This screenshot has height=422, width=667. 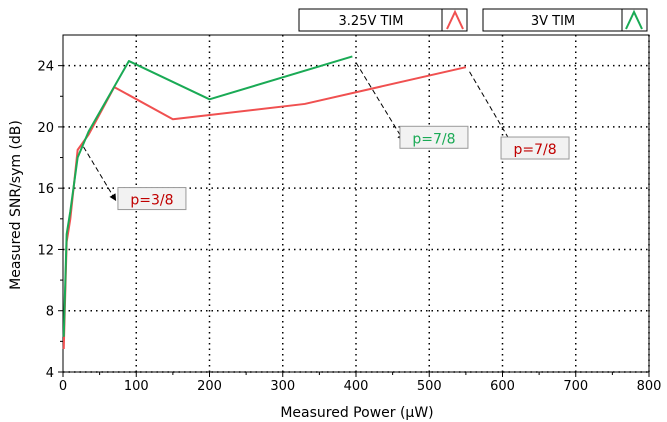 I want to click on legend-entry-3v-tim: 3V TIM, so click(x=565, y=20).